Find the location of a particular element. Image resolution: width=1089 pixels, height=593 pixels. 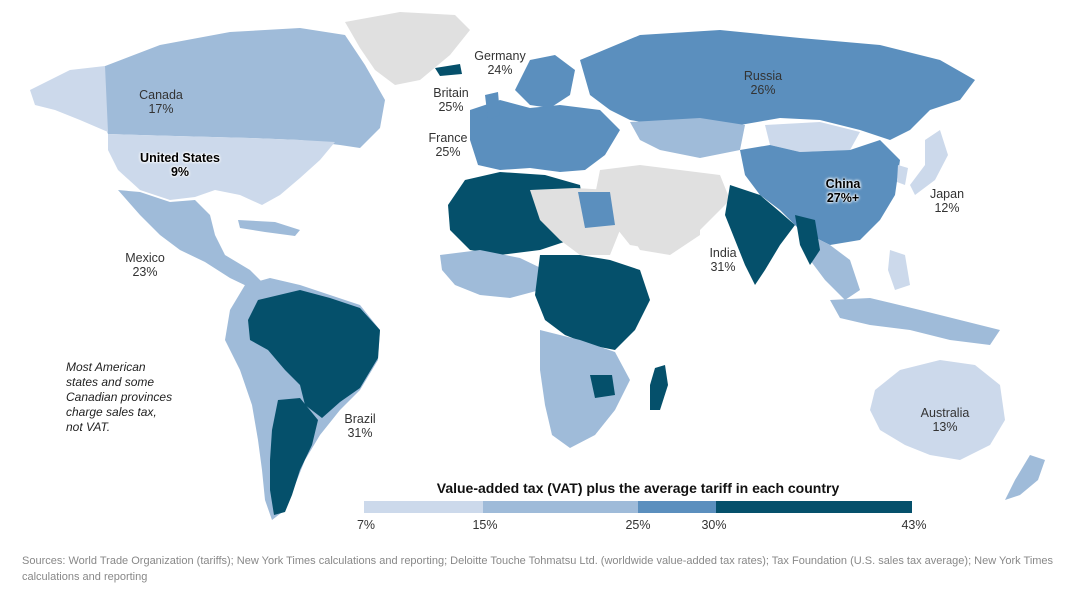

country-value: 26% is located at coordinates (763, 90).